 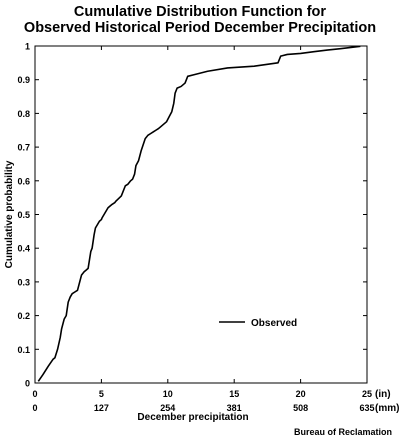 I want to click on y-tick-label: 0.4, so click(x=23, y=249).